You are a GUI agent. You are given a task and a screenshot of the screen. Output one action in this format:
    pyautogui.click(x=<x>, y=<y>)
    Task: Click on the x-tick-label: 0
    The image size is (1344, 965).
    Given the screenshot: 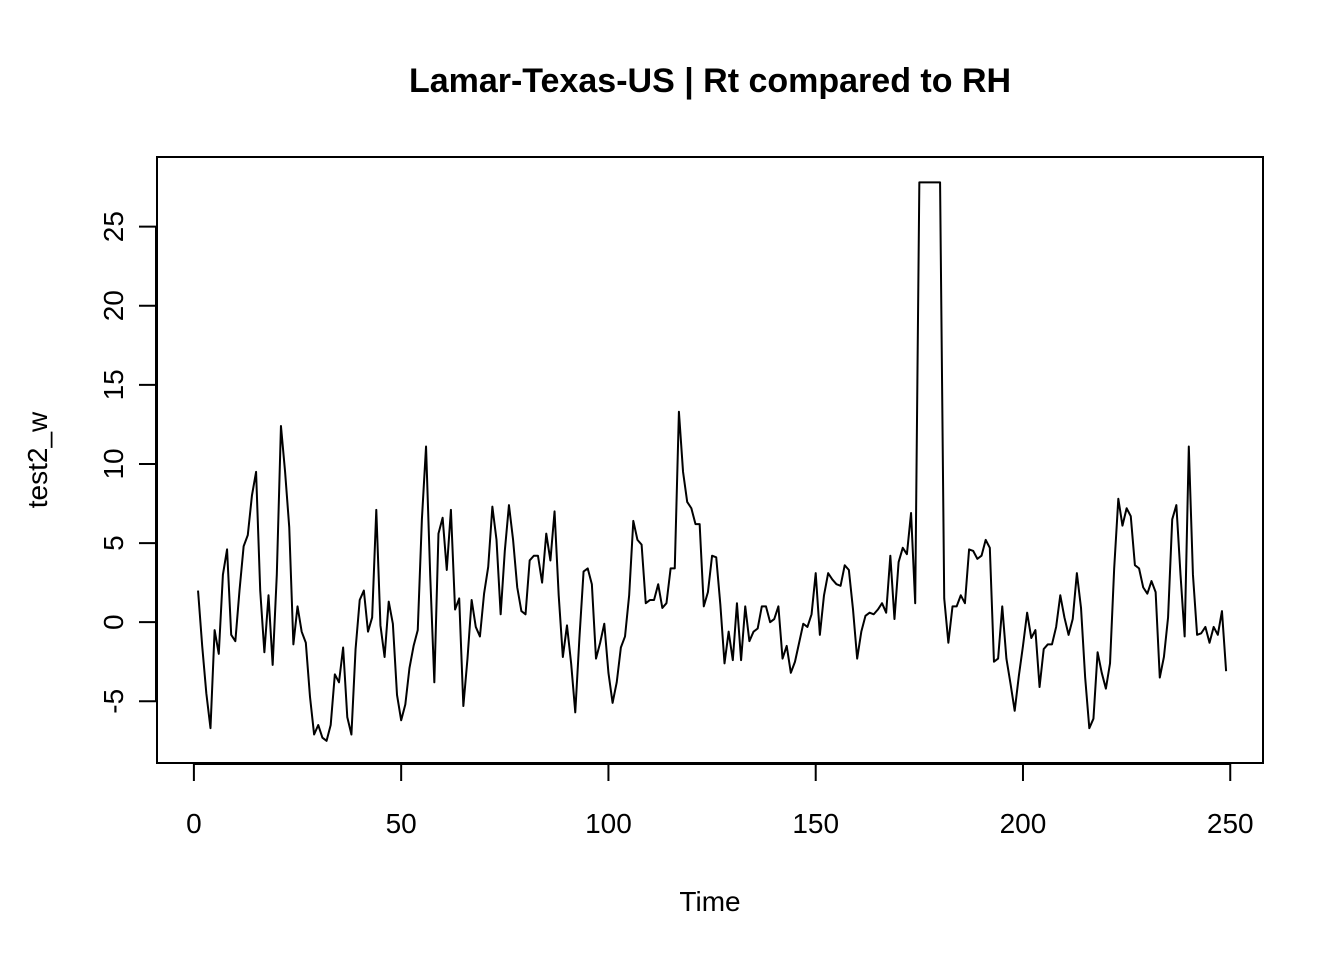 What is the action you would take?
    pyautogui.click(x=194, y=823)
    